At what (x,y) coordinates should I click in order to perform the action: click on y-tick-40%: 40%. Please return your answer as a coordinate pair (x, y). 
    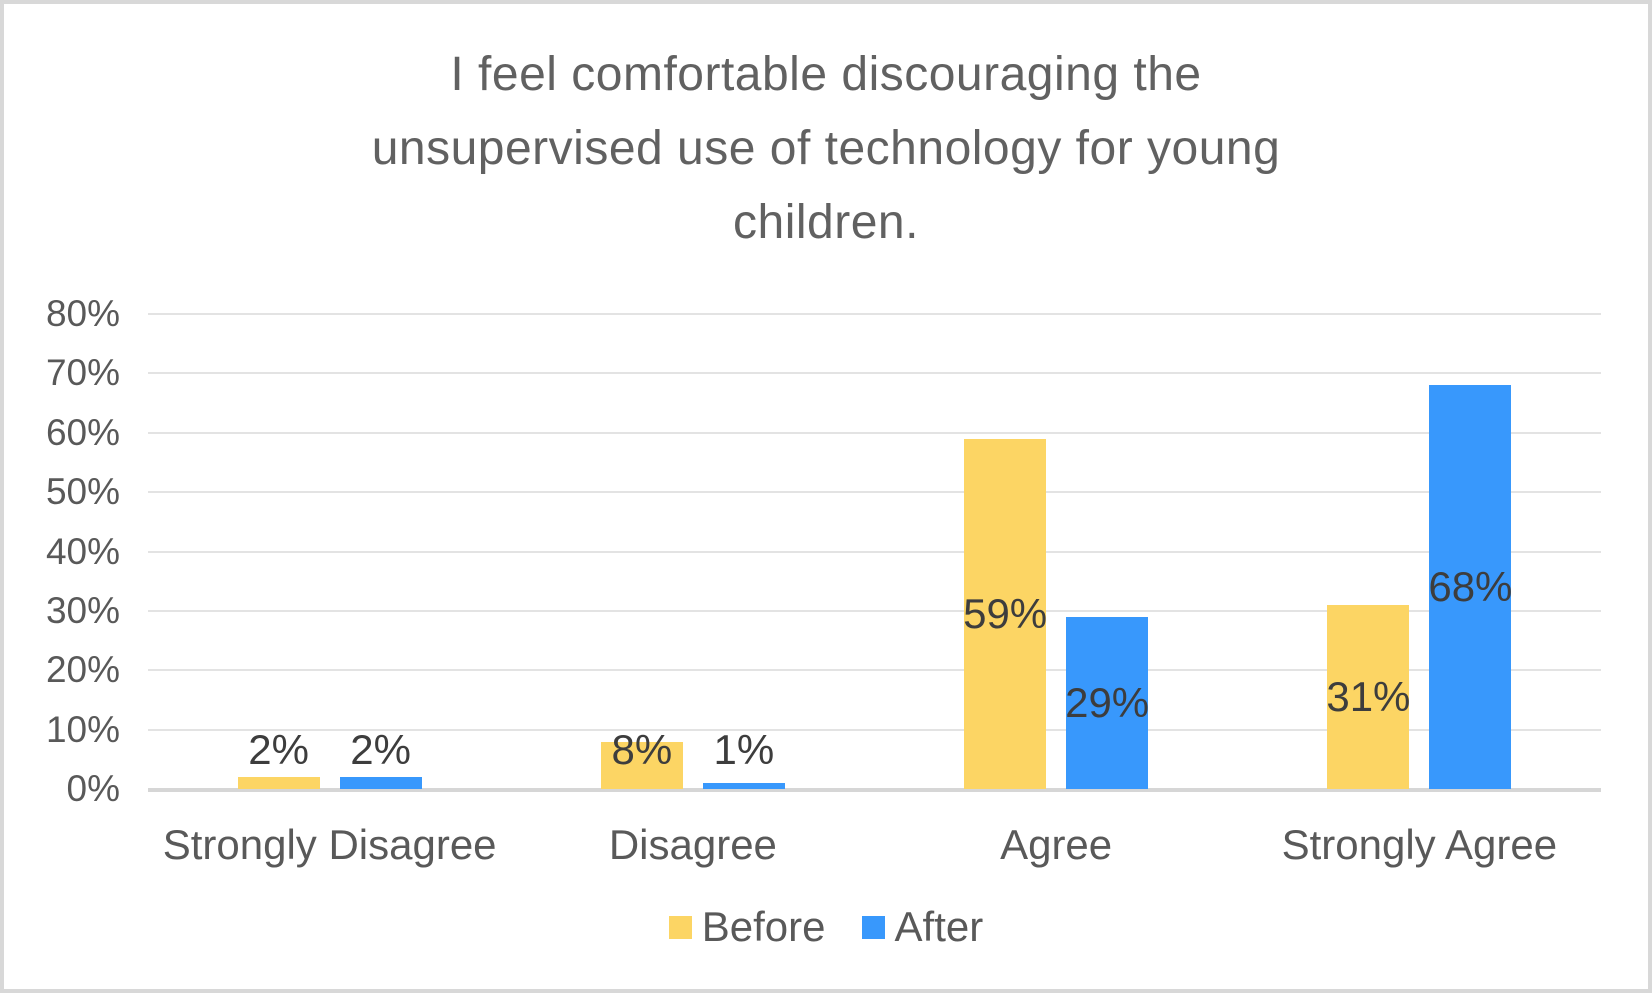
    Looking at the image, I should click on (82, 551).